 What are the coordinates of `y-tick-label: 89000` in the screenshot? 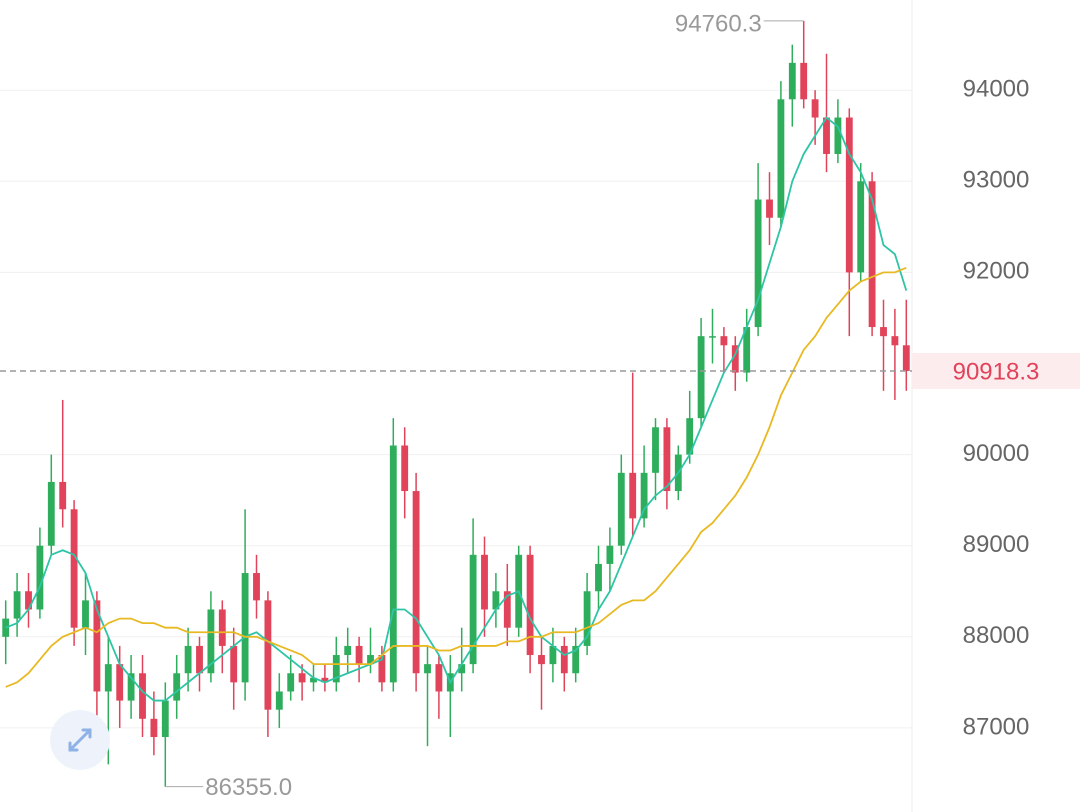 It's located at (996, 544).